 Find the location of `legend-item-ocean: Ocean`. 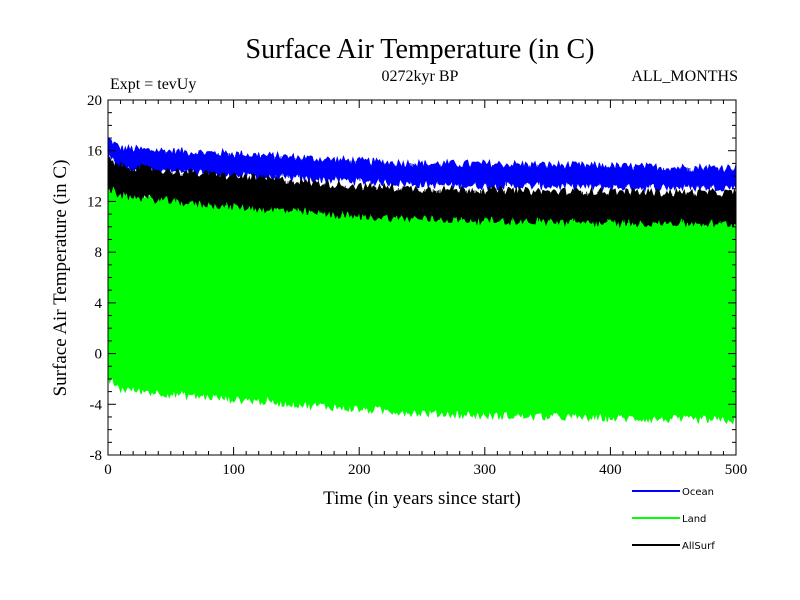

legend-item-ocean: Ocean is located at coordinates (673, 492).